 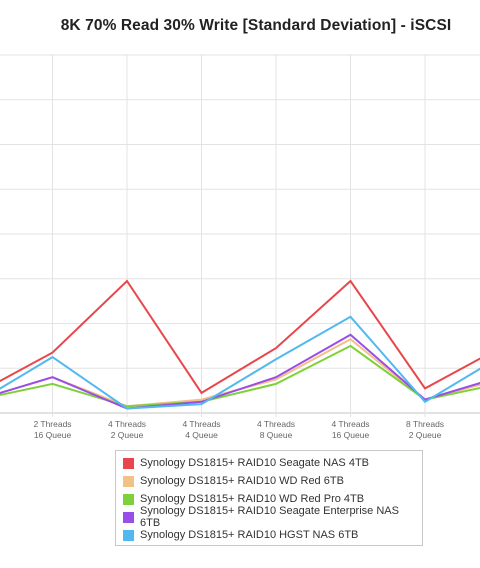 I want to click on x-tick-label: 4 Threads 16 Queue, so click(x=350, y=429).